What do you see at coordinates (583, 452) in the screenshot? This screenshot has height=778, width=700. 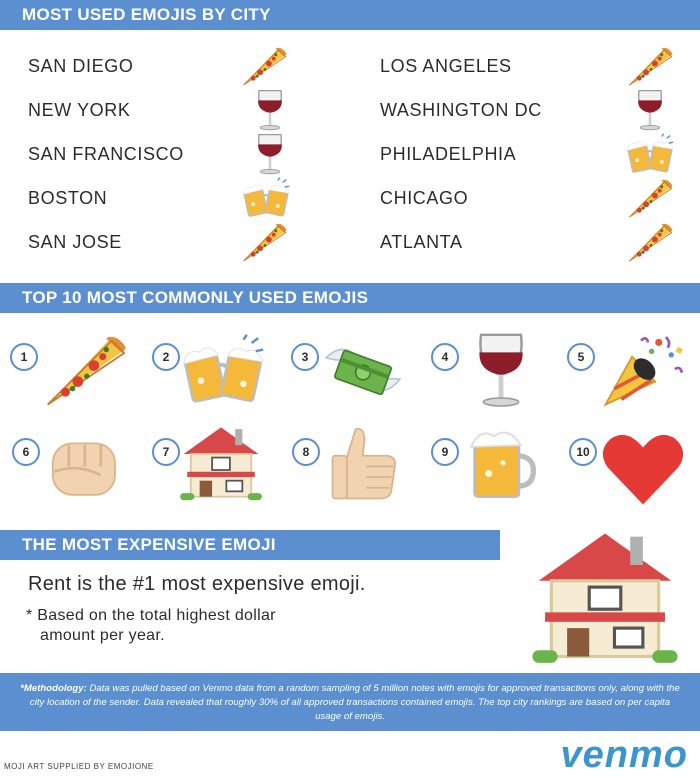 I see `rank-badge: 10` at bounding box center [583, 452].